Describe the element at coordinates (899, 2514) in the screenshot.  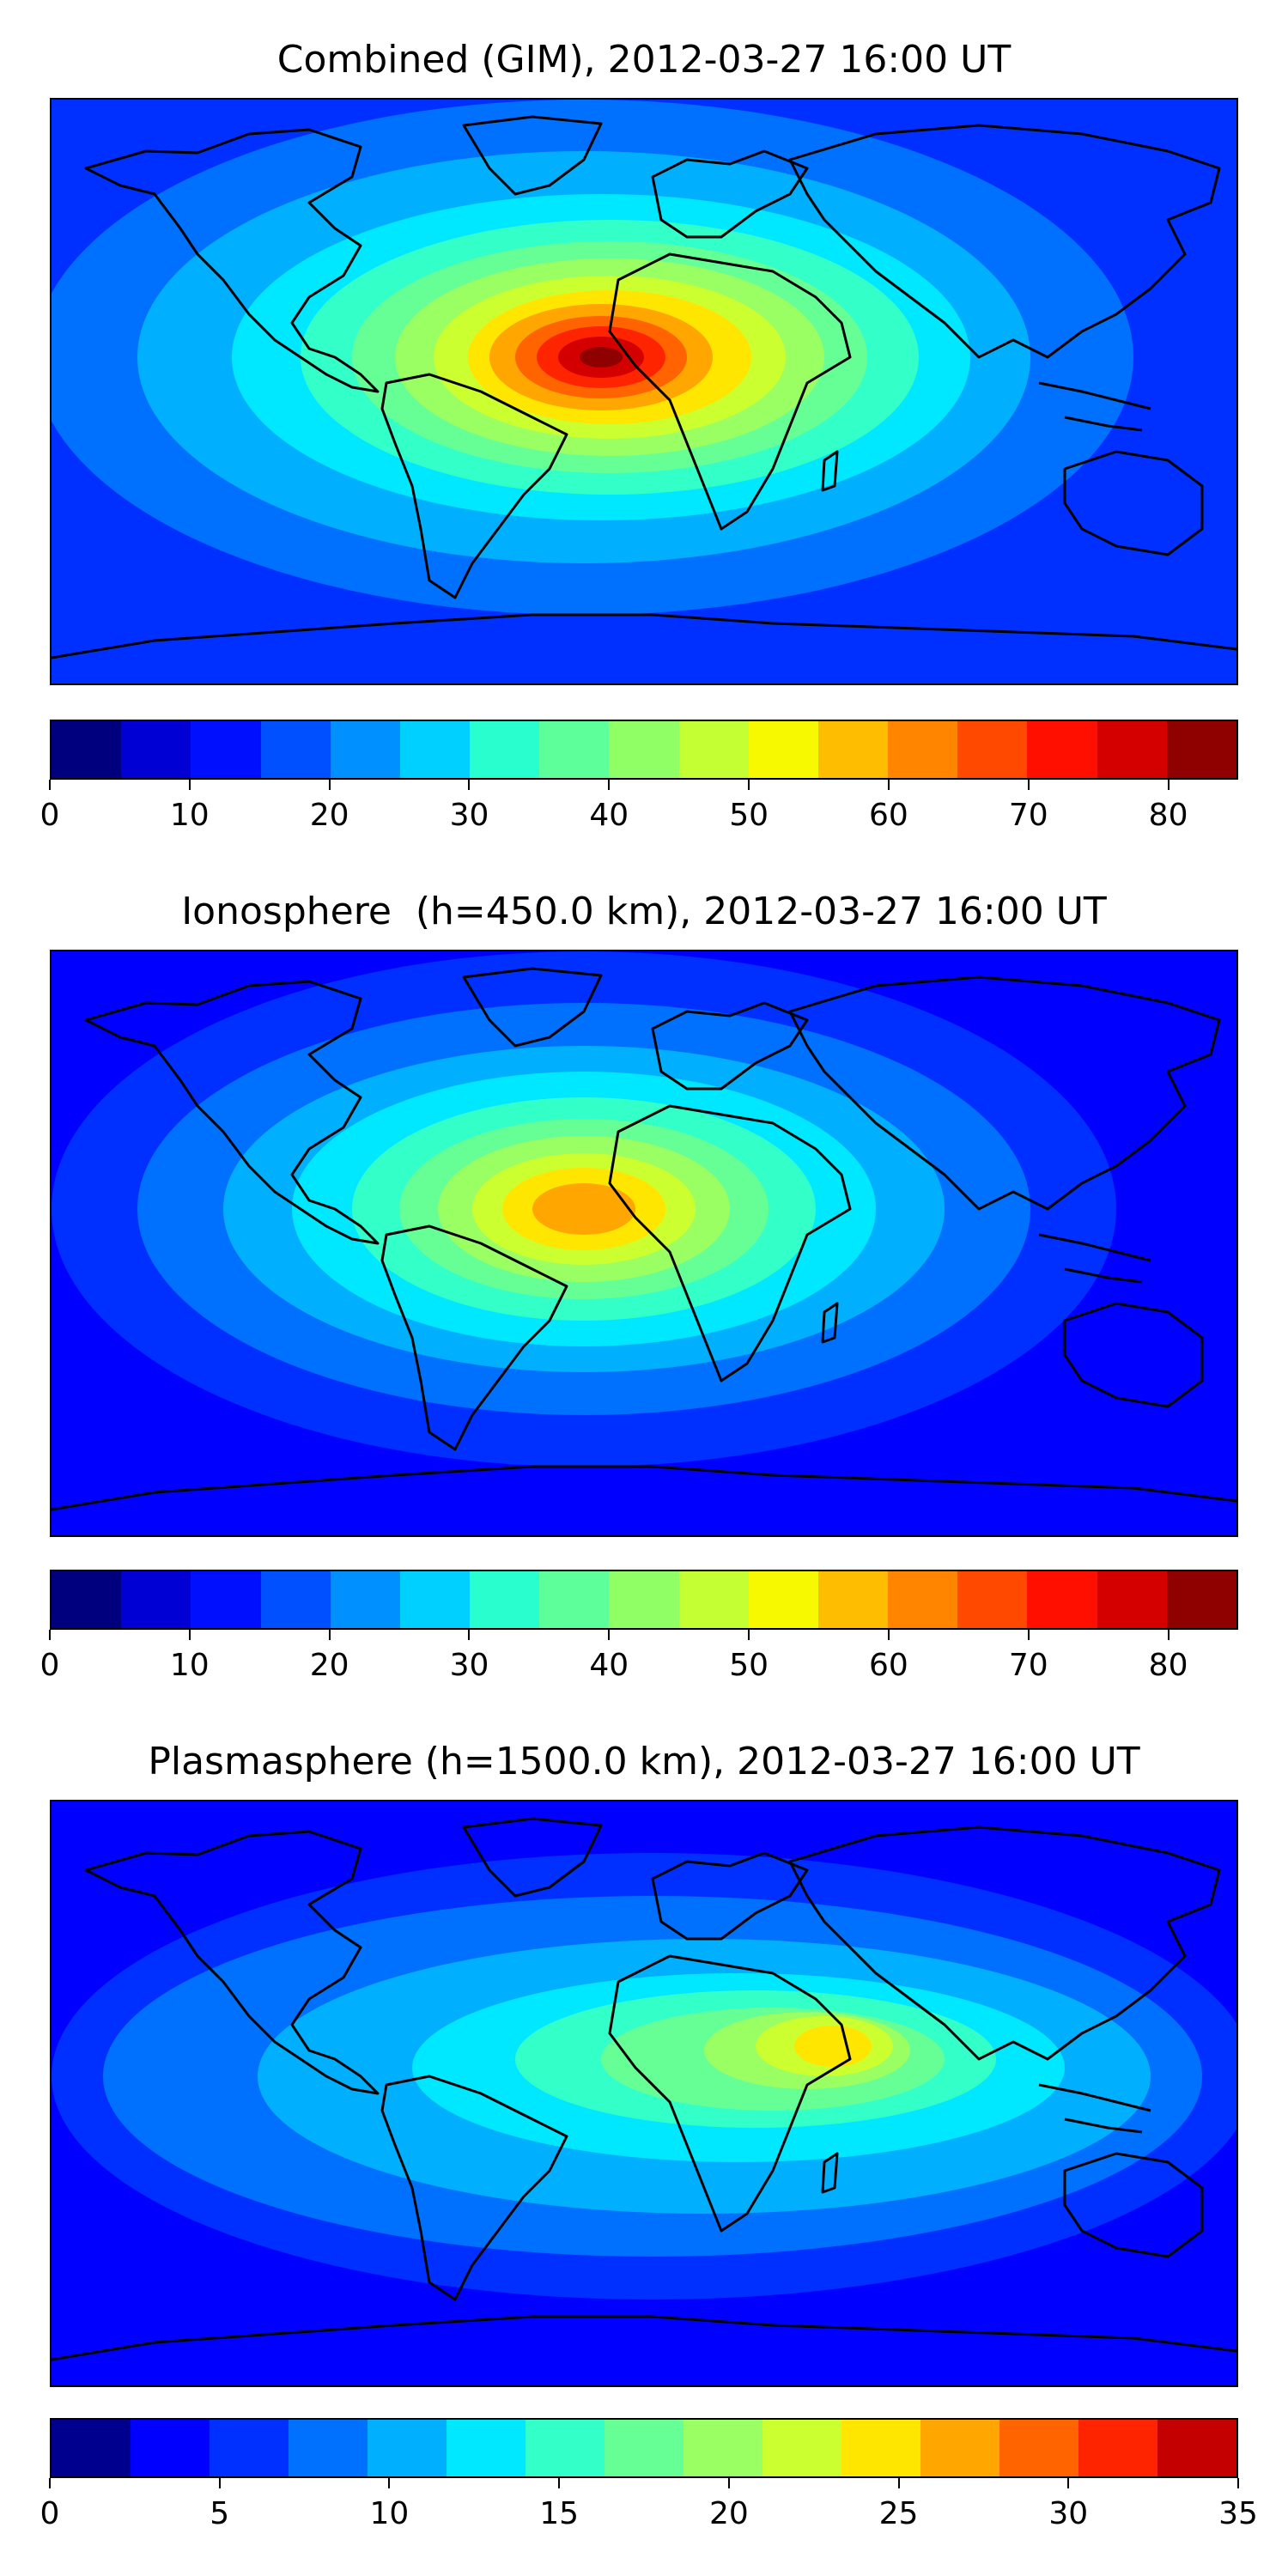
I see `colorbar-tick-label: 25` at that location.